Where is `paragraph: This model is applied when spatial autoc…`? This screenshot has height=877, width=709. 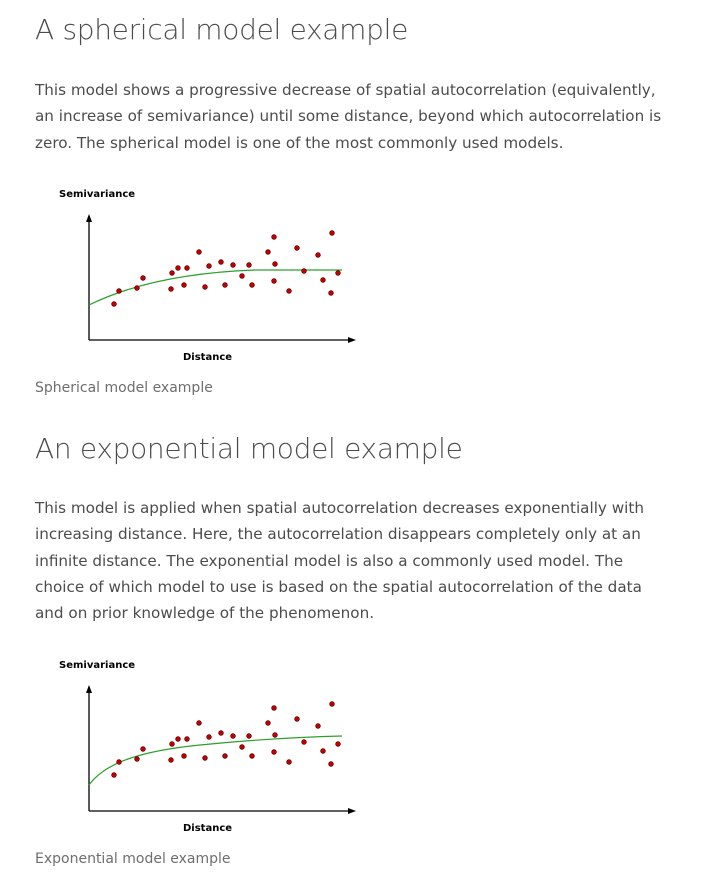 paragraph: This model is applied when spatial autoc… is located at coordinates (339, 561).